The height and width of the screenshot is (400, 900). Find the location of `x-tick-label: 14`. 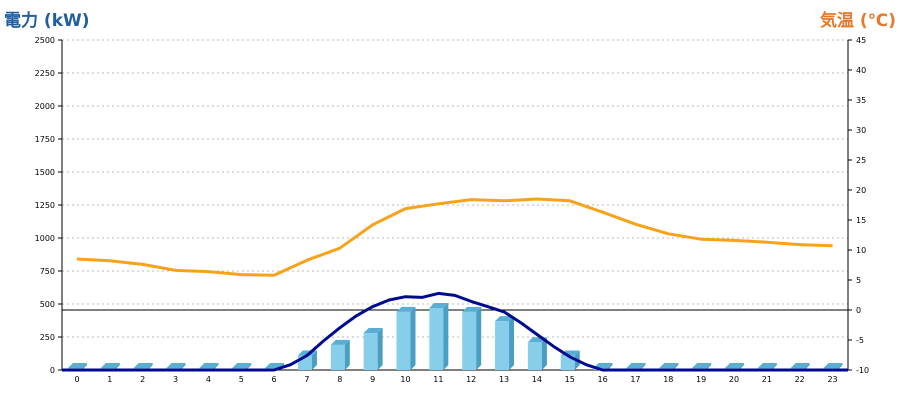

x-tick-label: 14 is located at coordinates (537, 379).